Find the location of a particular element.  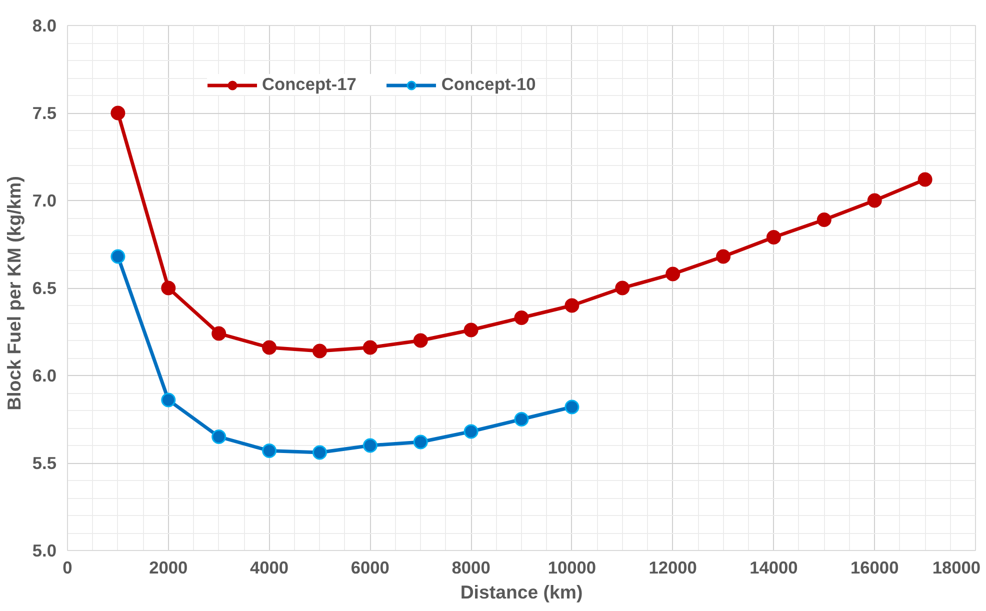

y-axis-title: Block Fuel per KM (kg/km) is located at coordinates (13, 293).